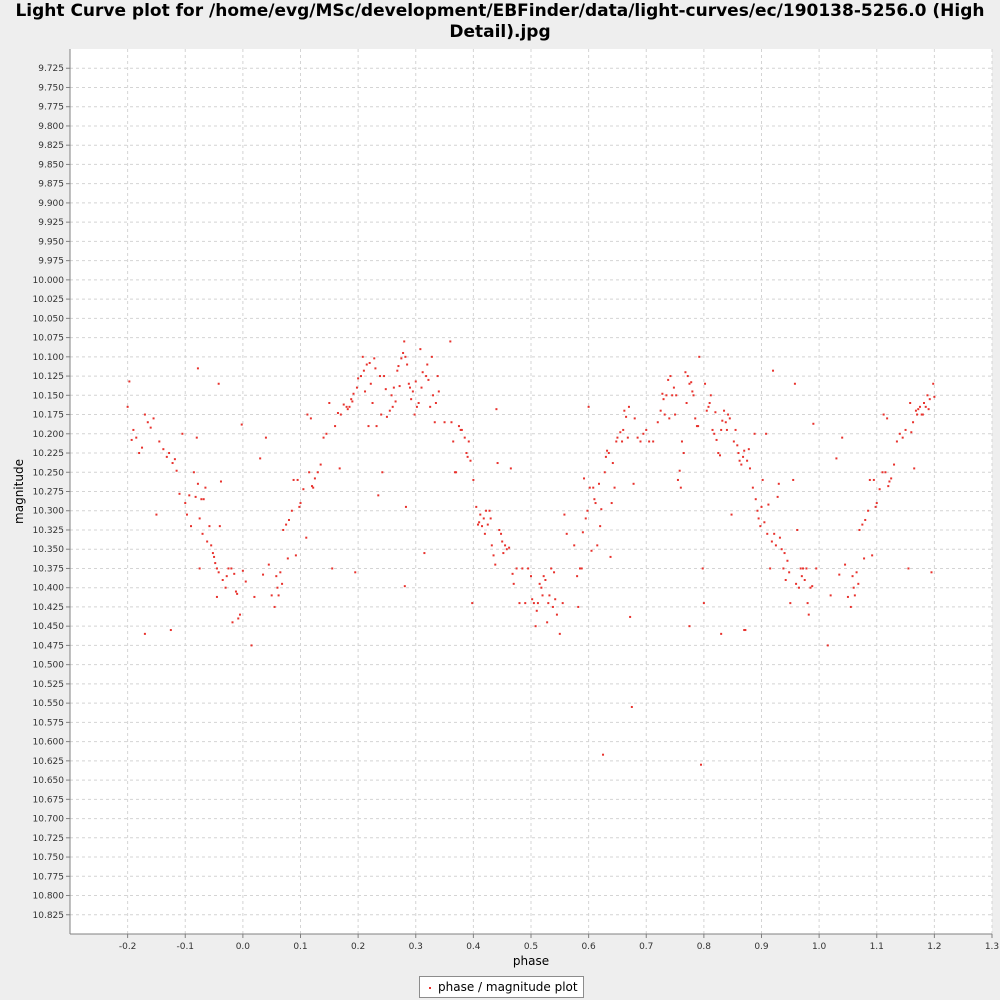 This screenshot has width=1000, height=1000. Describe the element at coordinates (49, 416) in the screenshot. I see `y-tick-label: 10.175` at that location.